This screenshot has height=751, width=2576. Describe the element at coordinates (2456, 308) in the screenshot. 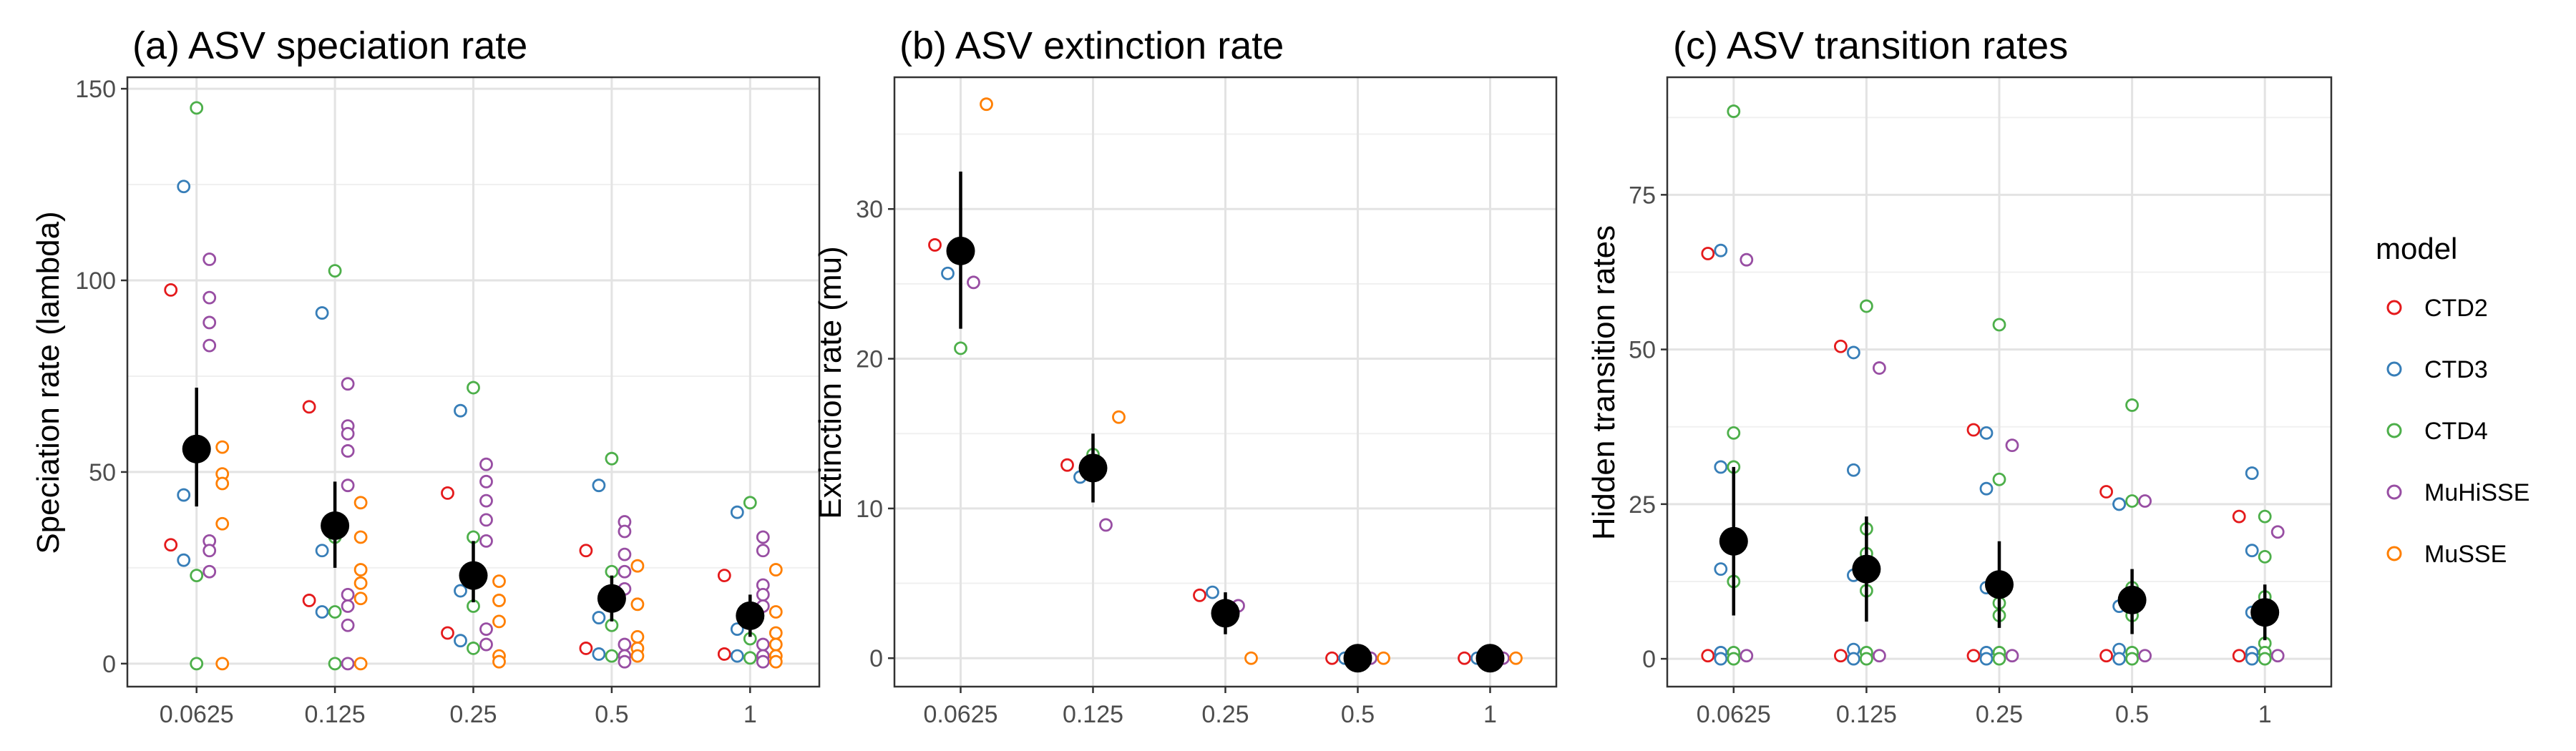

I see `legend-label: CTD2` at that location.